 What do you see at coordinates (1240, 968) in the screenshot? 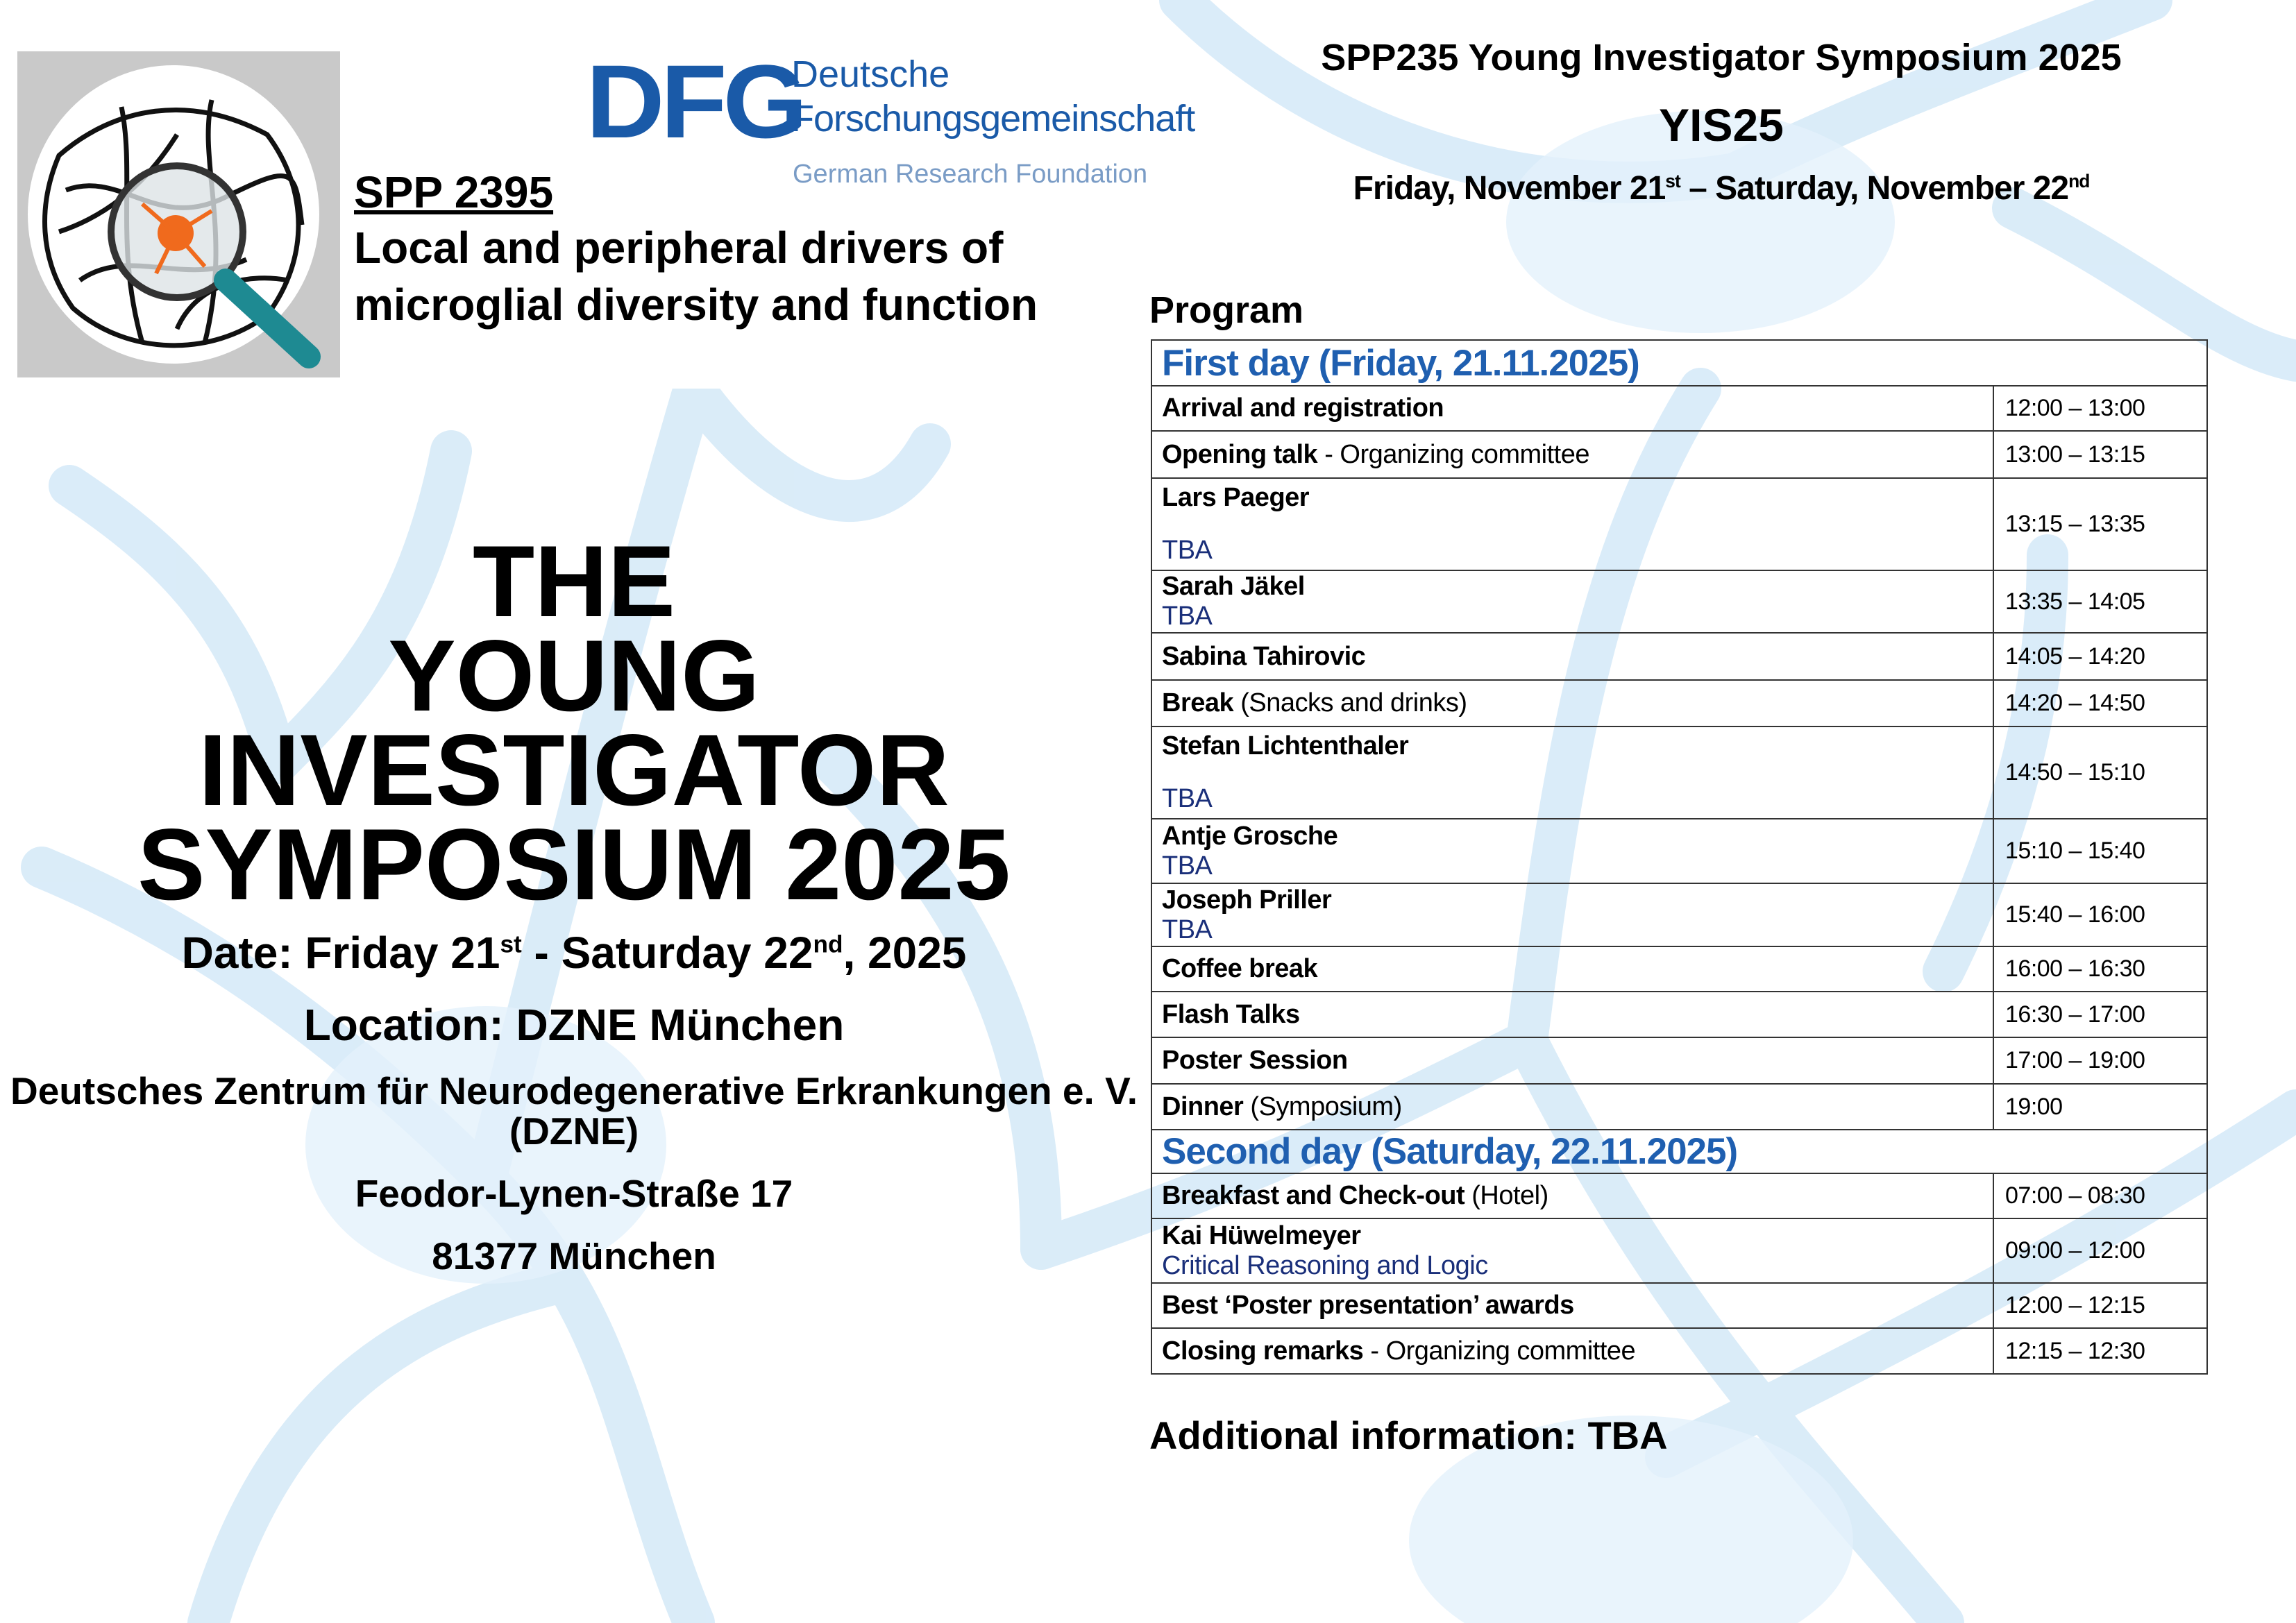
I see `session-title: Coffee break` at bounding box center [1240, 968].